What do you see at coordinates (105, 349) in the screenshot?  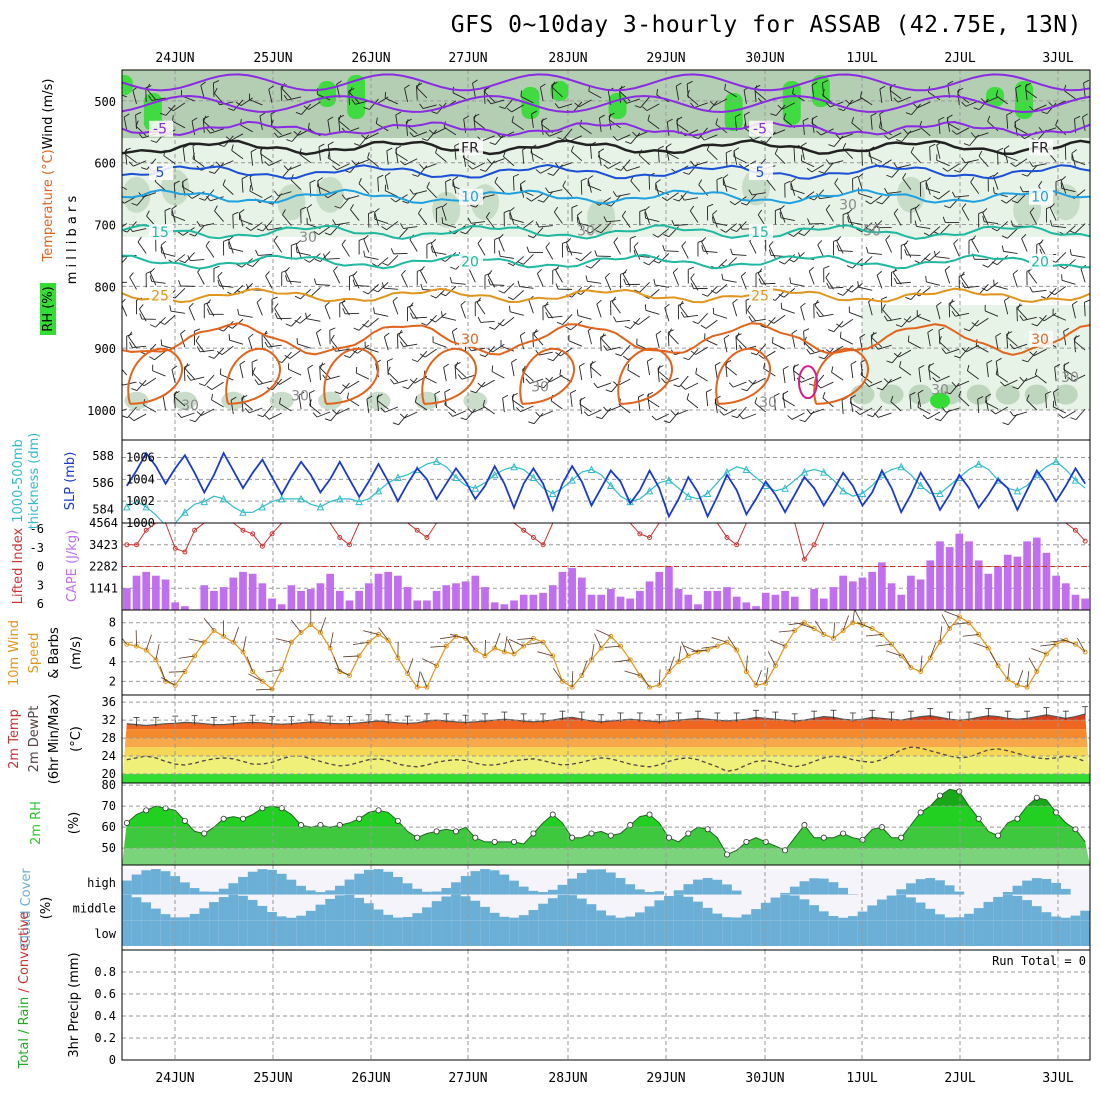 I see `pressure-tick: 900` at bounding box center [105, 349].